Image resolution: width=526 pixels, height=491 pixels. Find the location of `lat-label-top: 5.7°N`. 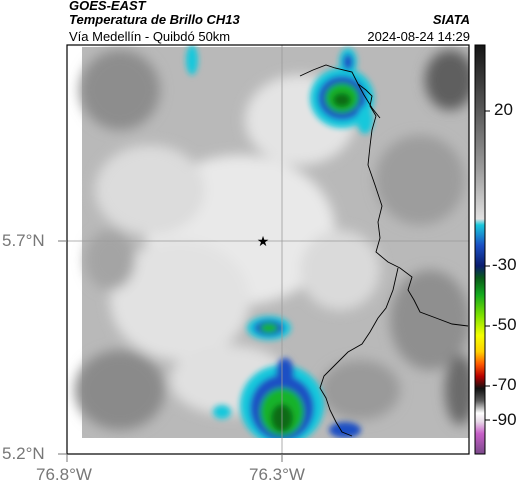

lat-label-top: 5.7°N is located at coordinates (23, 240).